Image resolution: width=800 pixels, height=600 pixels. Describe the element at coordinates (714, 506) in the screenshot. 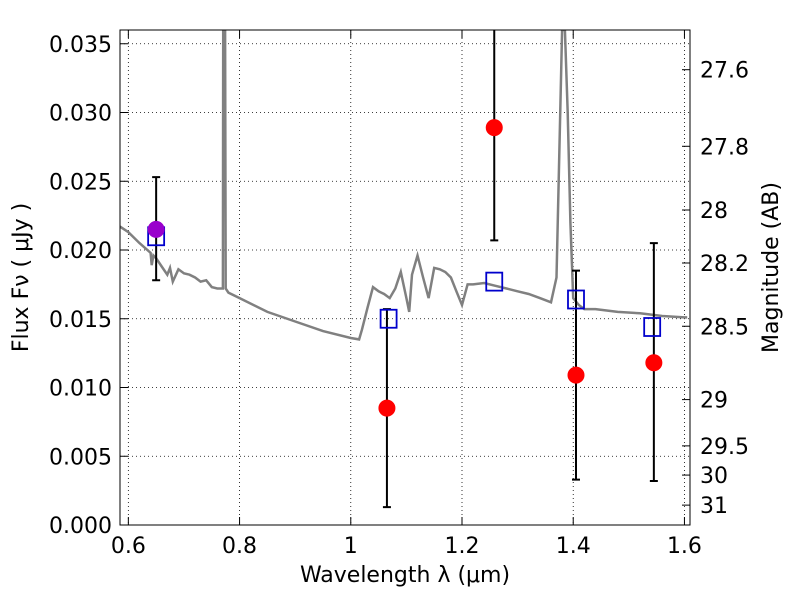

I see `y2-tick-label: 31` at that location.